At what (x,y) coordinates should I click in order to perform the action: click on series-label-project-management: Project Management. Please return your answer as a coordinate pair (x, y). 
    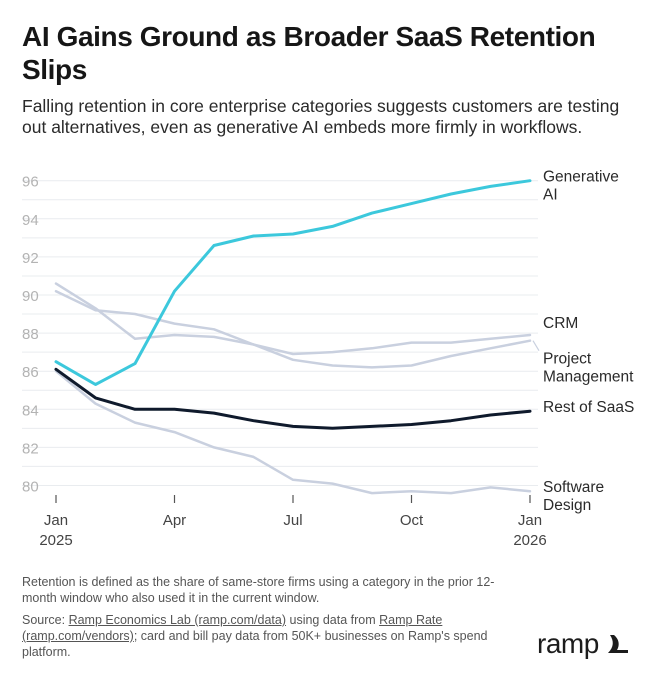
    Looking at the image, I should click on (588, 368).